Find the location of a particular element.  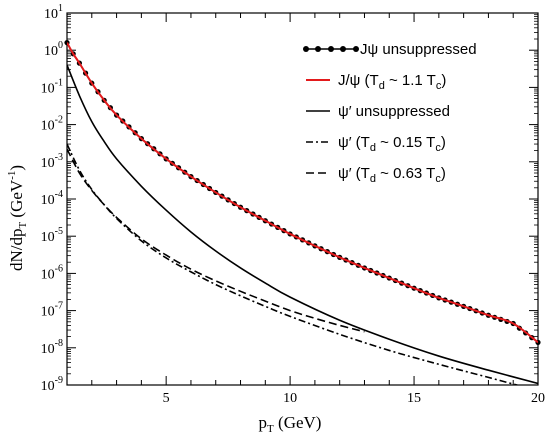

x-tick-label: 20 is located at coordinates (538, 398).